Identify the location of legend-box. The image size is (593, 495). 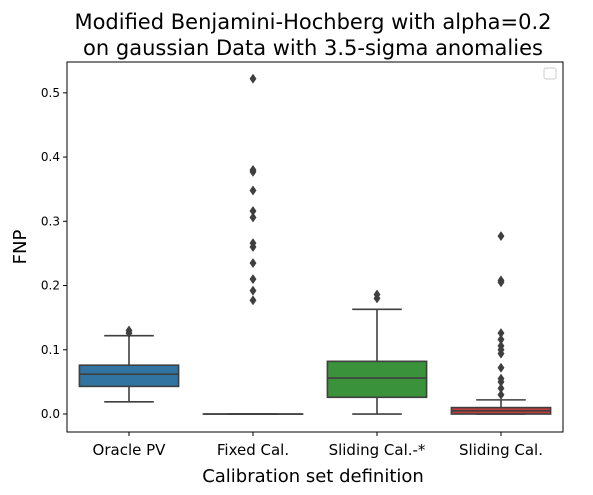
(550, 73).